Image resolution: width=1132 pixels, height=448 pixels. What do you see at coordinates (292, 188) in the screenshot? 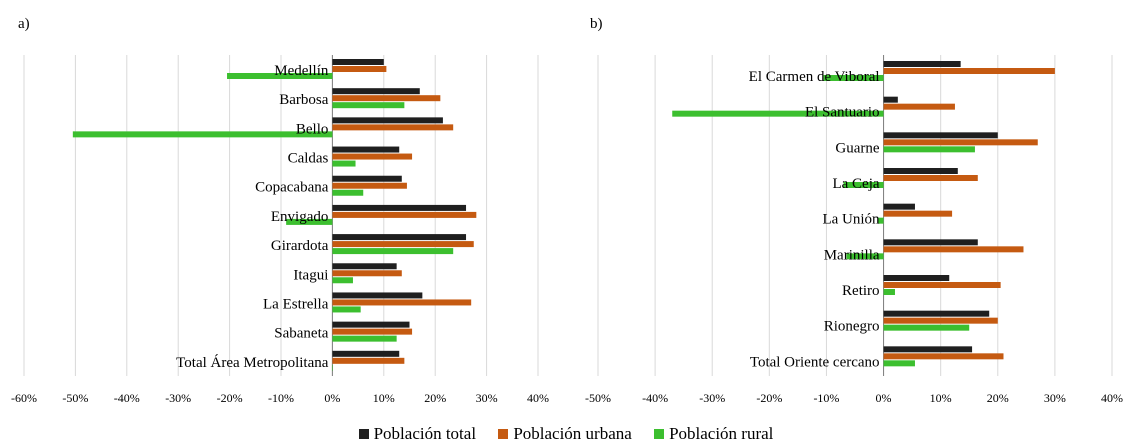
I see `category-label-a-4: Copacabana` at bounding box center [292, 188].